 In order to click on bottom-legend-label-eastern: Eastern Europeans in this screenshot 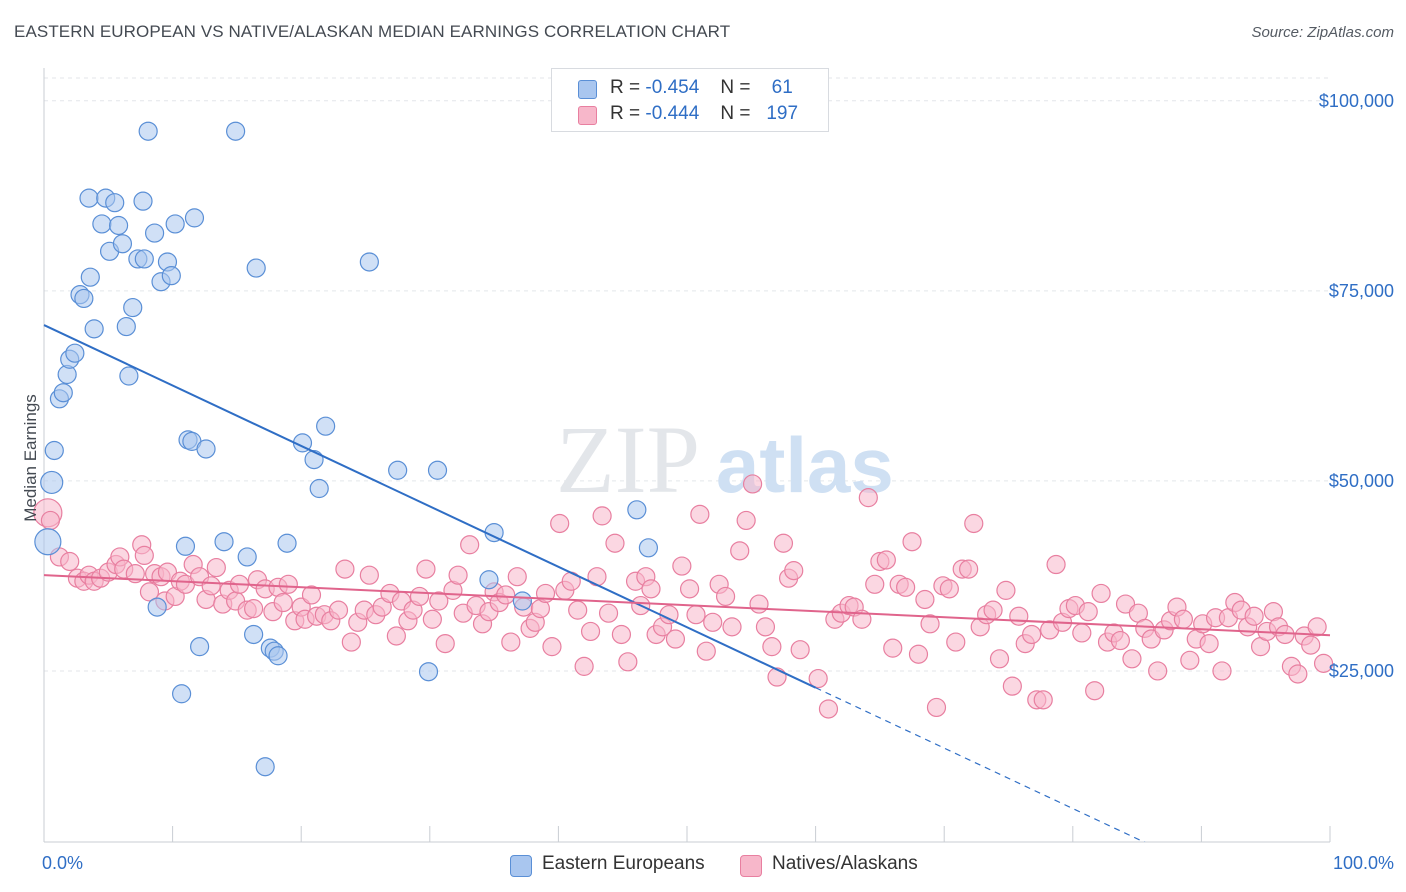, I will do `click(623, 863)`.